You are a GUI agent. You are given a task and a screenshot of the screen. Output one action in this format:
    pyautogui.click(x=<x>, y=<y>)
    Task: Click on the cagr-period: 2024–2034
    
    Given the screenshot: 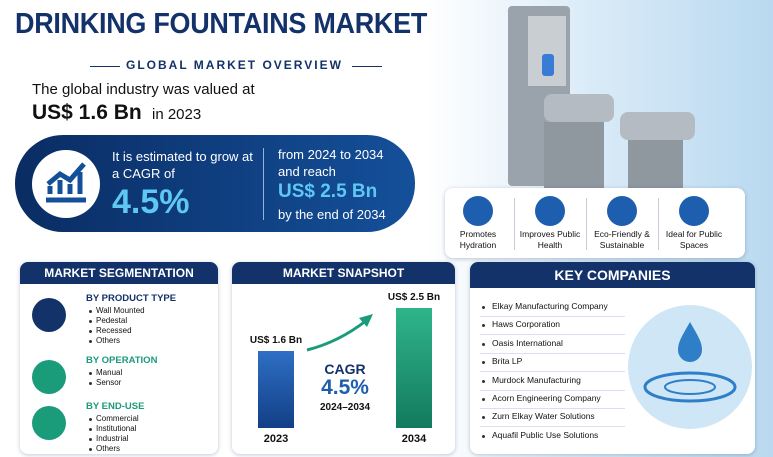 What is the action you would take?
    pyautogui.click(x=345, y=407)
    